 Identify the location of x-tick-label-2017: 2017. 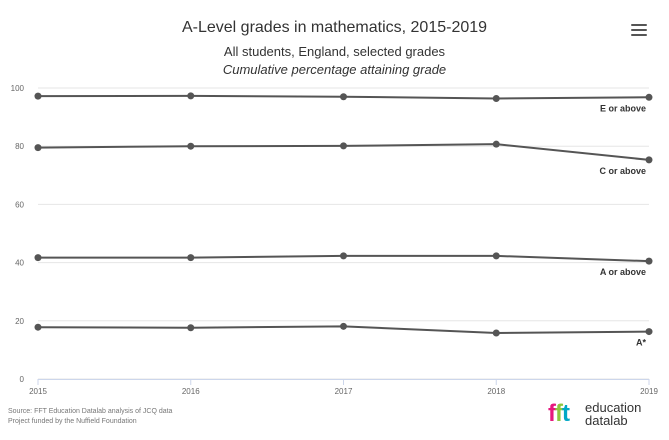
(344, 391).